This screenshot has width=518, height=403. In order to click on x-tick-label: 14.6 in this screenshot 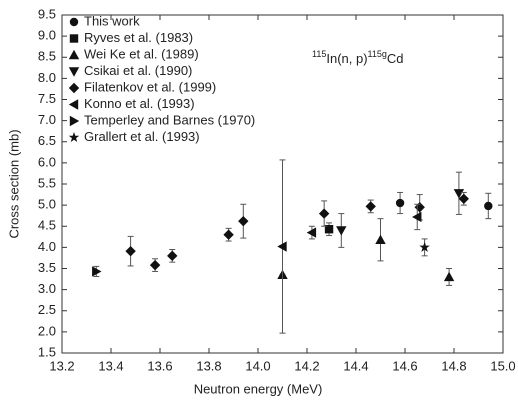, I will do `click(404, 365)`.